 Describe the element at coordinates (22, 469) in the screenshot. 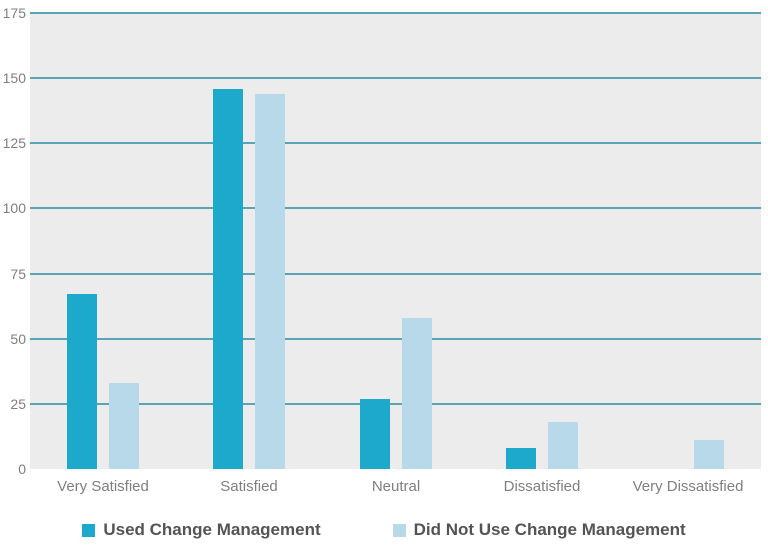

I see `y-tick-label-0: 0` at that location.